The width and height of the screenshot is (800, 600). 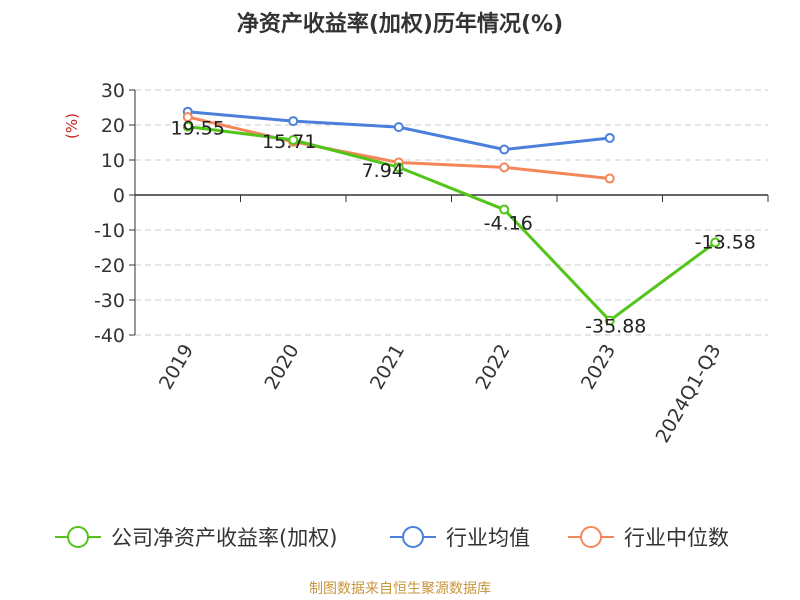 What do you see at coordinates (198, 129) in the screenshot?
I see `data-label: 19.55` at bounding box center [198, 129].